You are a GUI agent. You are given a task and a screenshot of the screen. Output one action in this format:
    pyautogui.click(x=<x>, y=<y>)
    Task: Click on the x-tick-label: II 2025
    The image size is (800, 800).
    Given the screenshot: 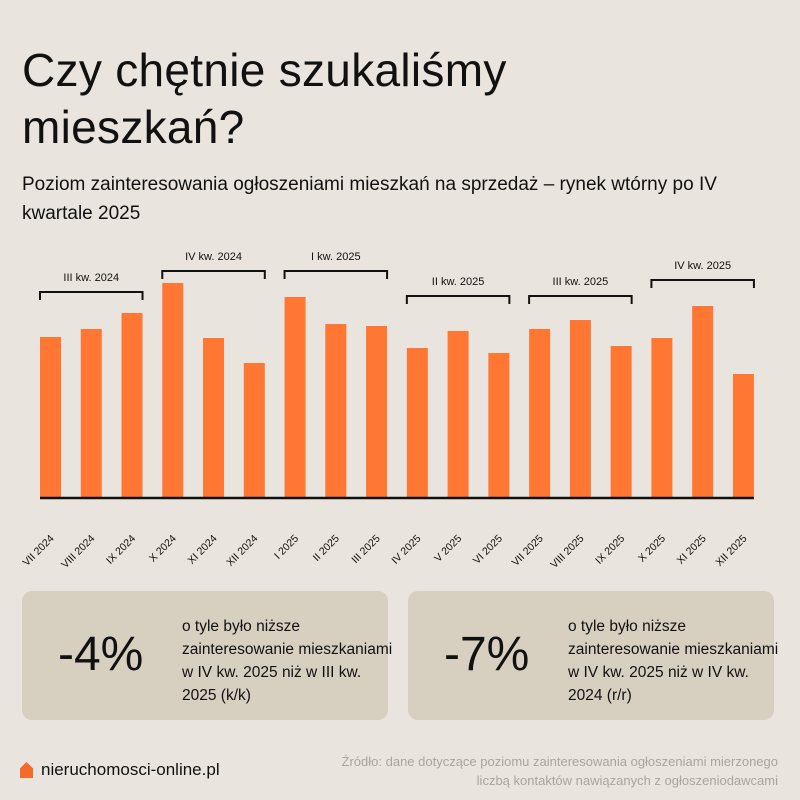 What is the action you would take?
    pyautogui.click(x=326, y=548)
    